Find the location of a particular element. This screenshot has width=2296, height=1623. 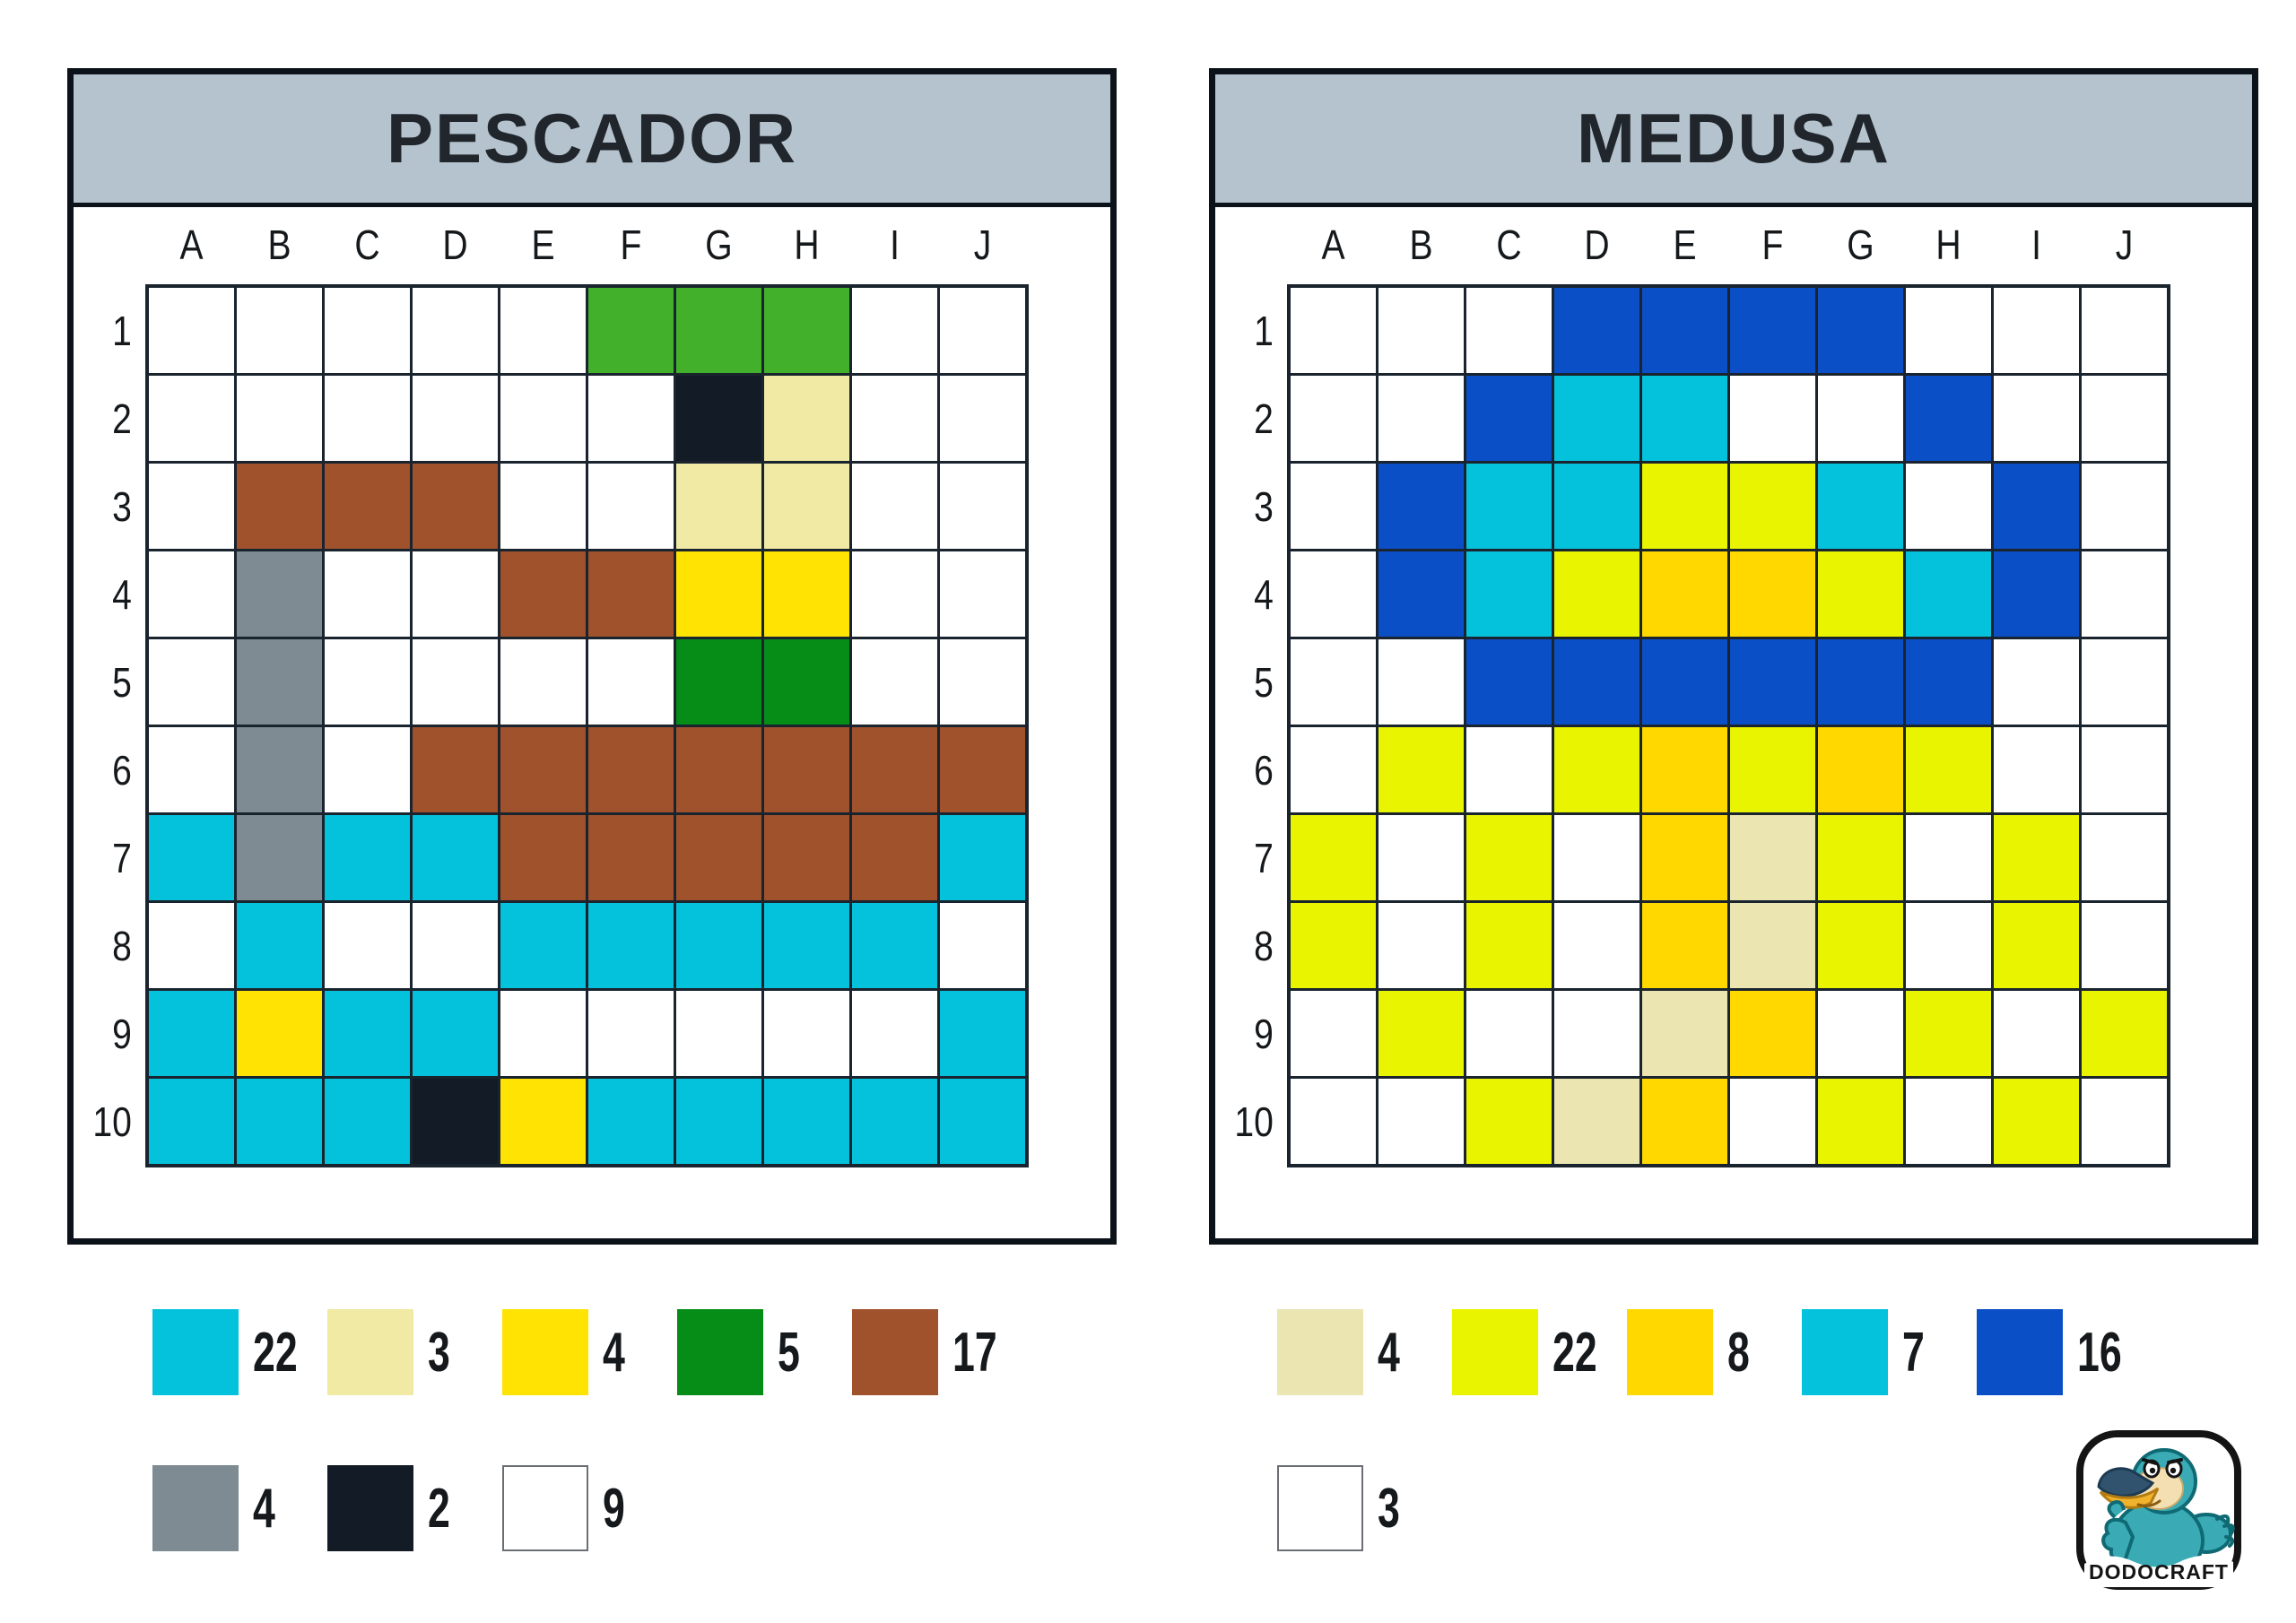

legend-swatch-cream is located at coordinates (1320, 1352).